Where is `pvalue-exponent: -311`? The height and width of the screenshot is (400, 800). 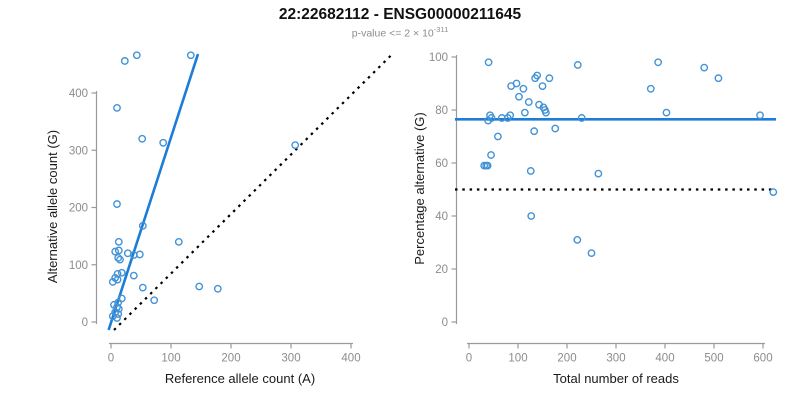
pvalue-exponent: -311 is located at coordinates (441, 29).